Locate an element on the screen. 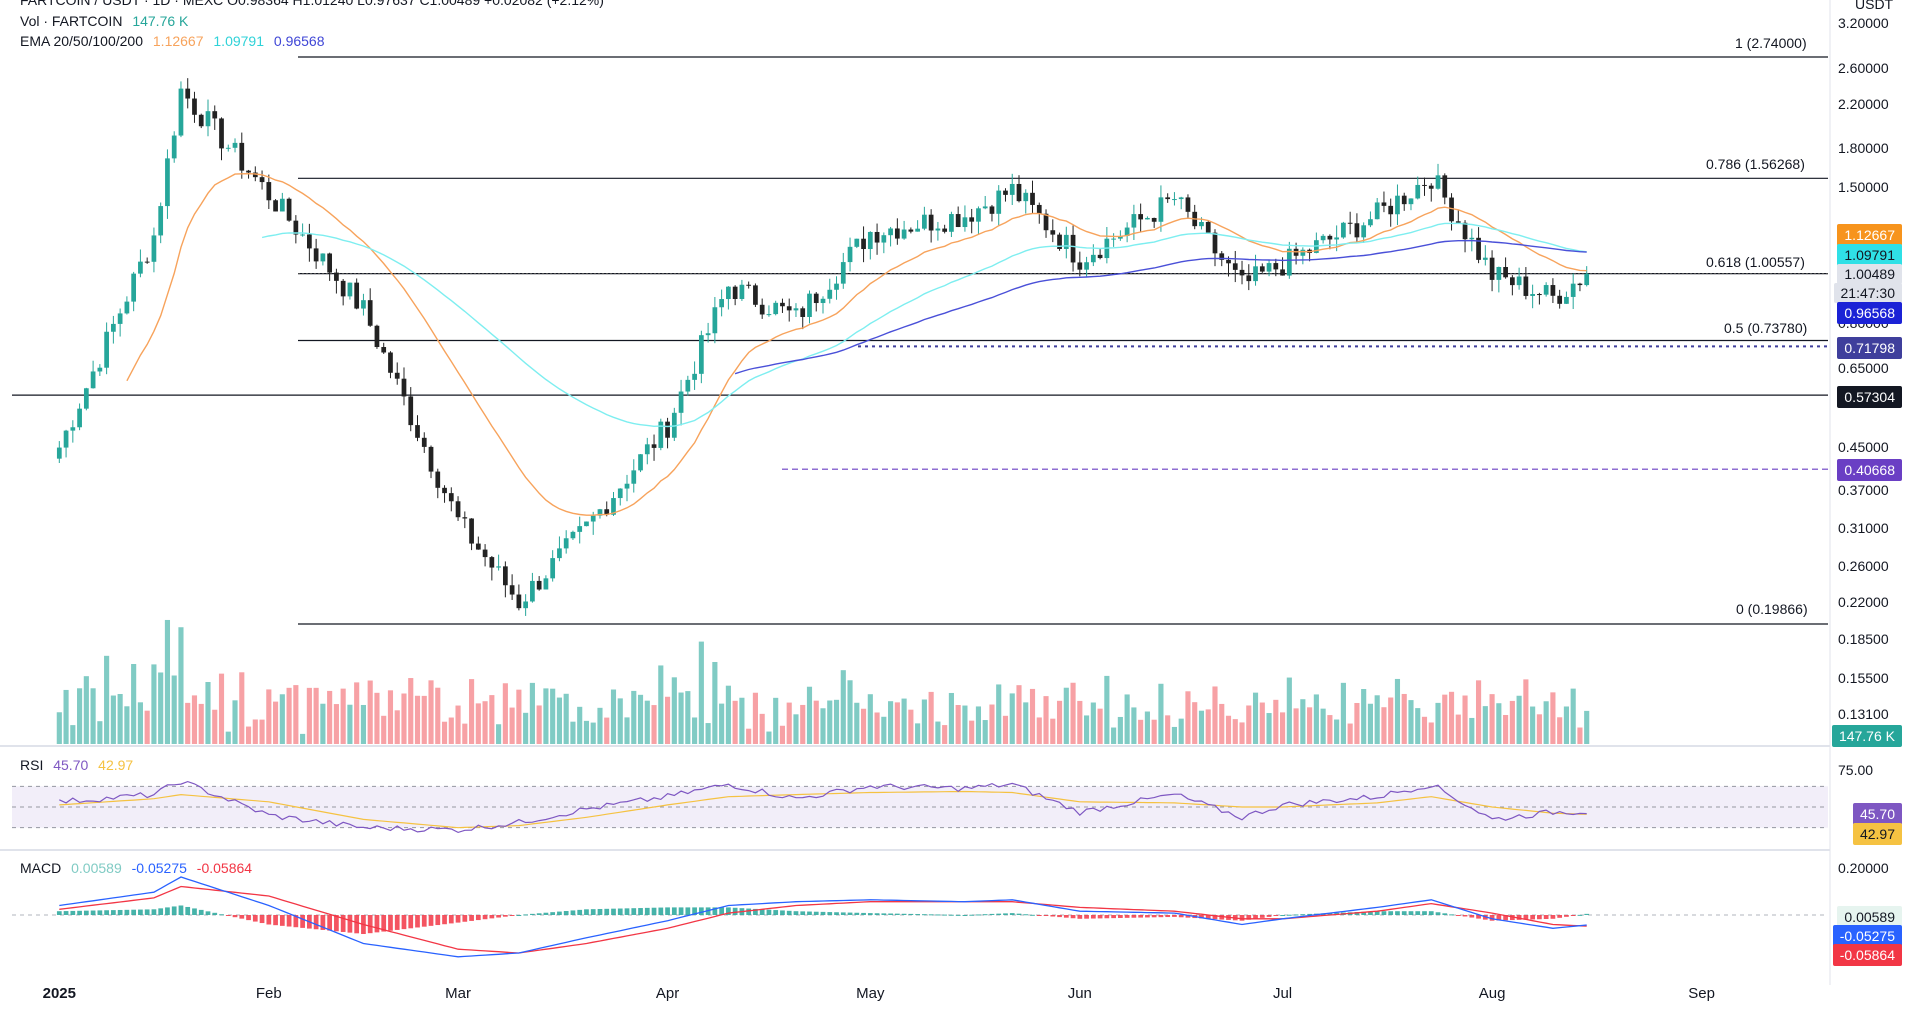  fib-label-05: 0.5 (0.73780) is located at coordinates (1766, 328).